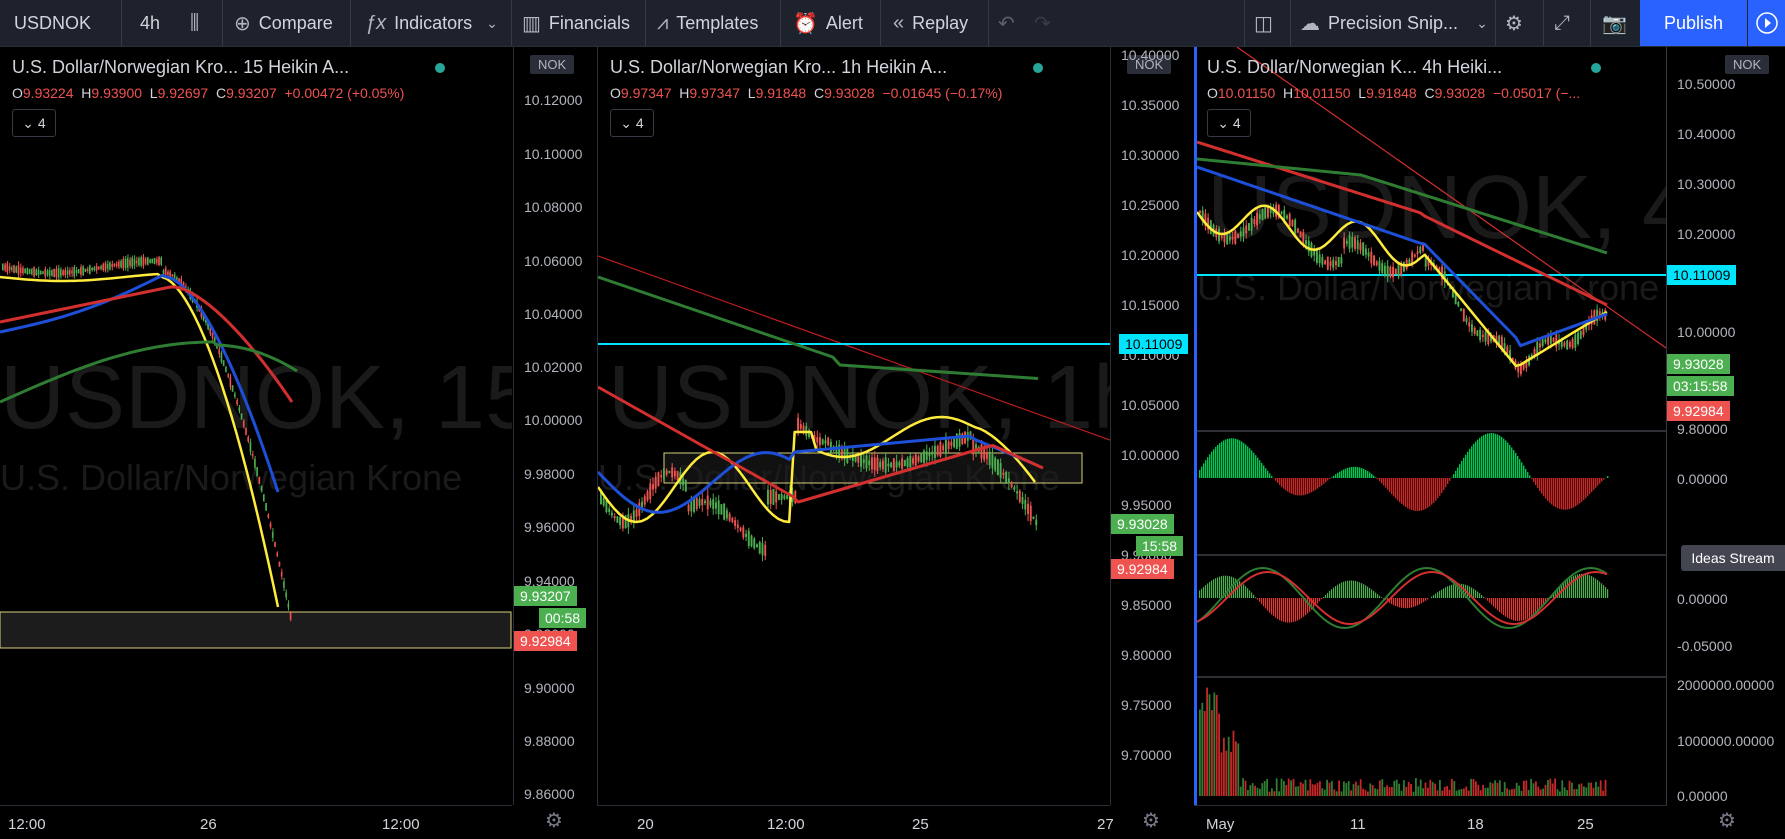  Describe the element at coordinates (1566, 23) in the screenshot. I see `fullscreen-button: ⤢` at that location.